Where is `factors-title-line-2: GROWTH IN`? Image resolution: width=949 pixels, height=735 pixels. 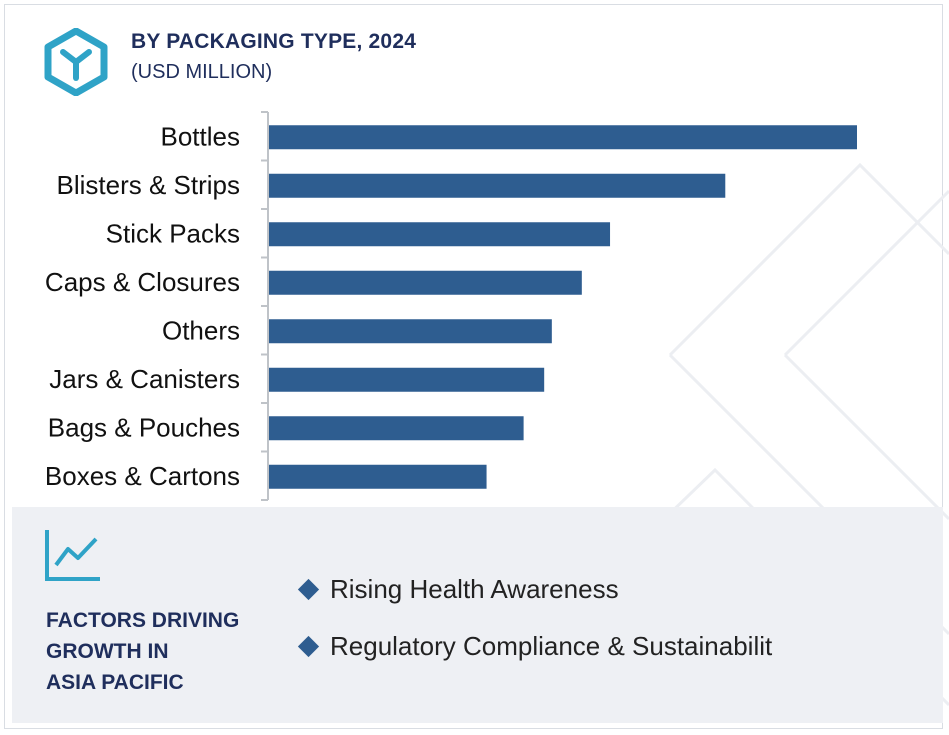 factors-title-line-2: GROWTH IN is located at coordinates (107, 651).